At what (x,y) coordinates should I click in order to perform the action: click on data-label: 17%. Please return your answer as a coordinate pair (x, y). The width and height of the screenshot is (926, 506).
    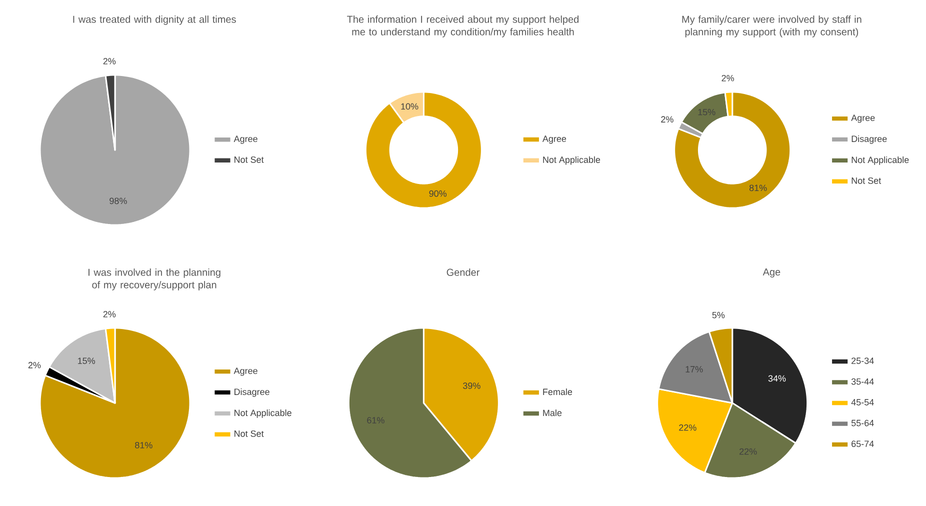
    Looking at the image, I should click on (694, 369).